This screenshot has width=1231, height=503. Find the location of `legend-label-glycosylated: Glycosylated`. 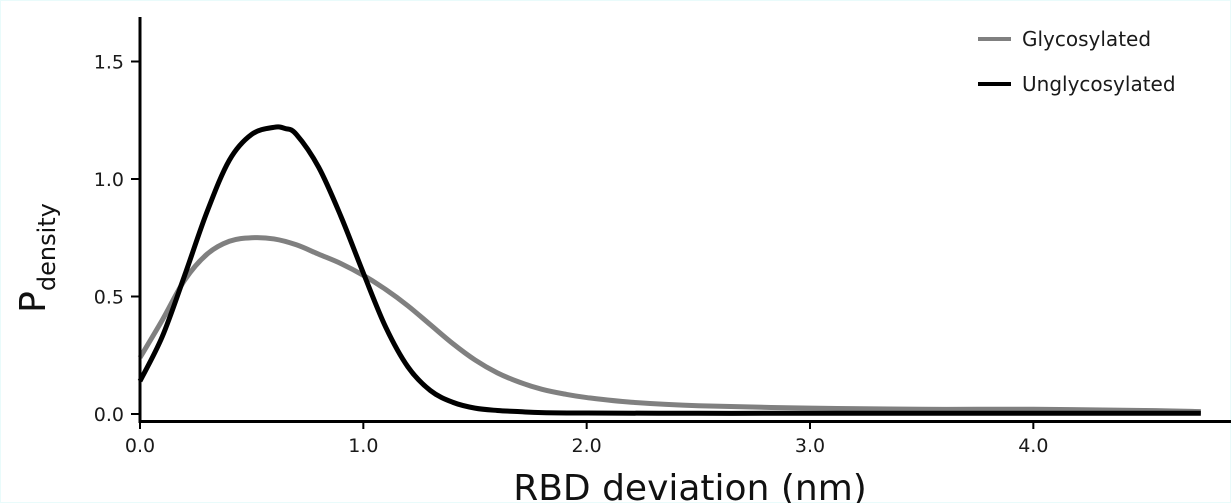

legend-label-glycosylated: Glycosylated is located at coordinates (1086, 39).